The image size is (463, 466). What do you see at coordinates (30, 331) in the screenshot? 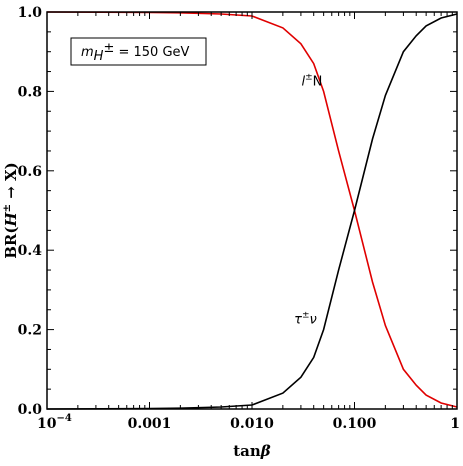
I see `y-tick-label: 0.2` at bounding box center [30, 331].